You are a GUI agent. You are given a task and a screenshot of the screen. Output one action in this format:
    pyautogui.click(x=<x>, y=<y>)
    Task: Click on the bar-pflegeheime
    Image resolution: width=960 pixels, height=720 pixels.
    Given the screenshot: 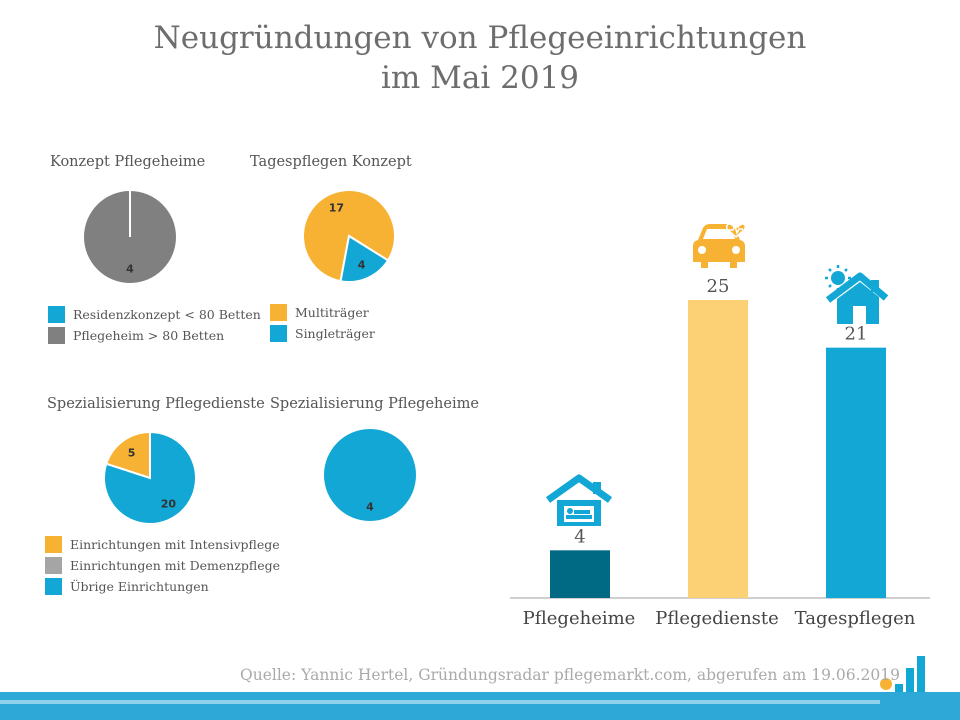 What is the action you would take?
    pyautogui.click(x=580, y=574)
    